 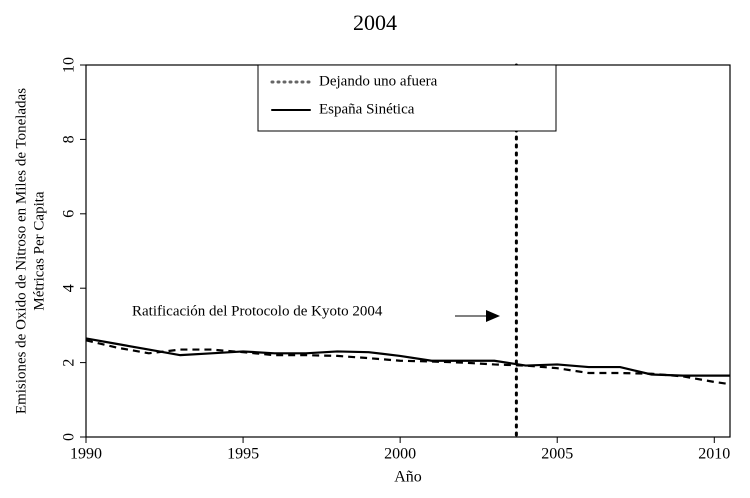 I want to click on y-tick-label: 8, so click(x=69, y=139).